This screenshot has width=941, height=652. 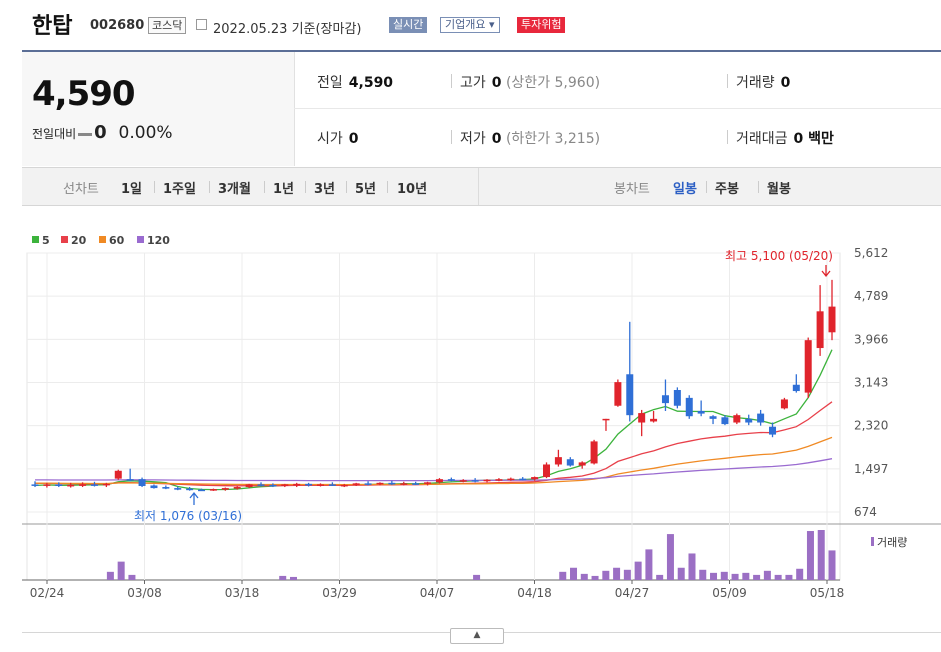 What do you see at coordinates (412, 189) in the screenshot?
I see `period-10y: 10년` at bounding box center [412, 189].